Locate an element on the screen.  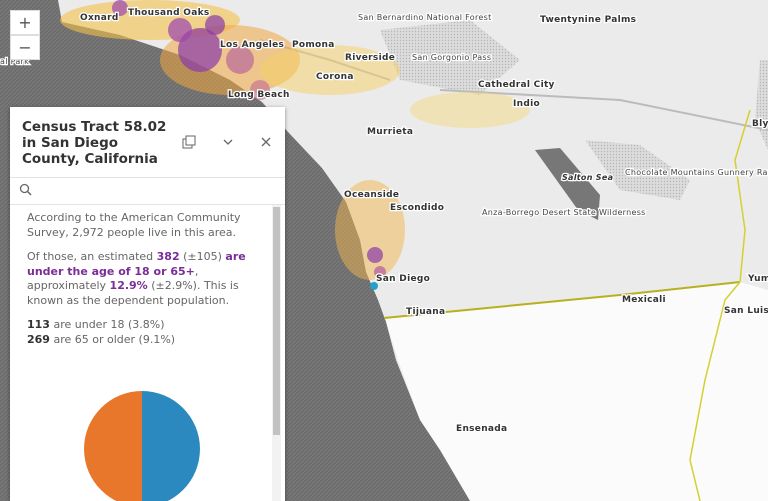
emphasis: are under the age of 18 or 65+ is located at coordinates (136, 264).